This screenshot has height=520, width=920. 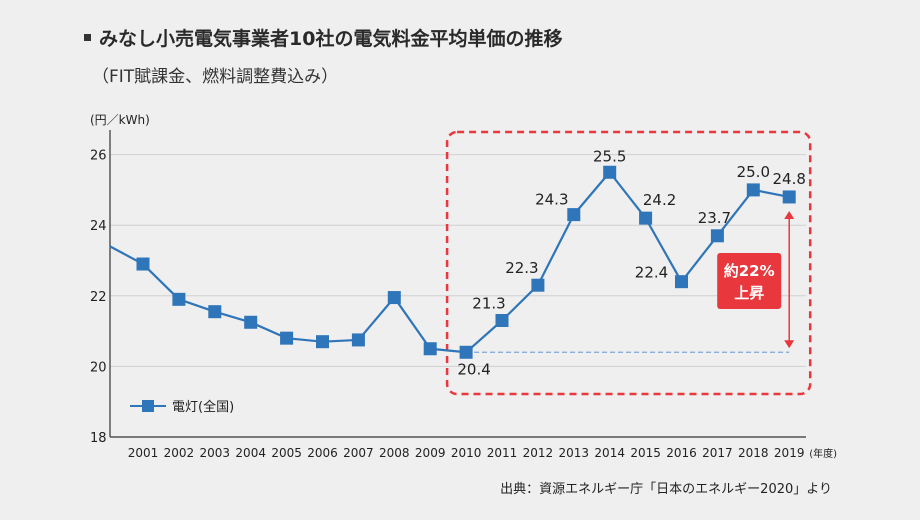 What do you see at coordinates (286, 453) in the screenshot?
I see `x-tick-label: 2005` at bounding box center [286, 453].